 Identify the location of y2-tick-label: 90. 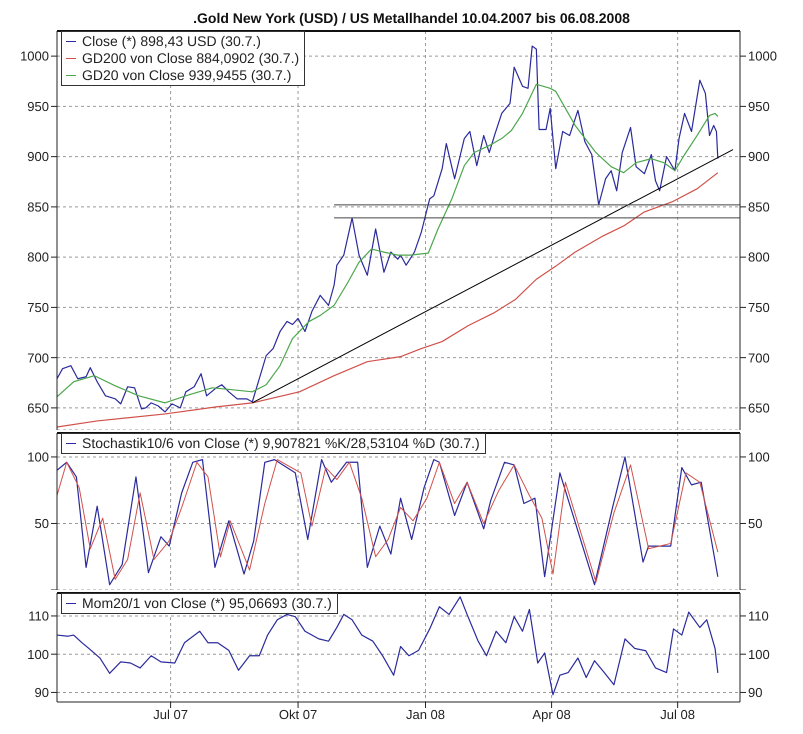
(755, 692).